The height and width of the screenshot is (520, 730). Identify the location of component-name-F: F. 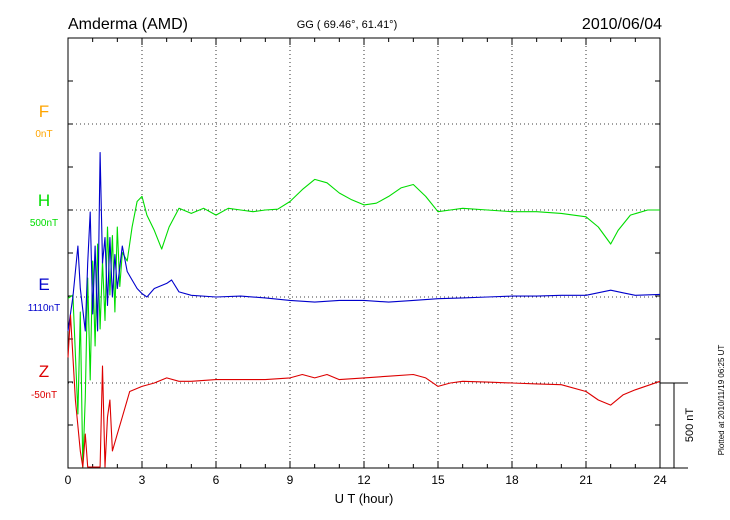
(44, 111).